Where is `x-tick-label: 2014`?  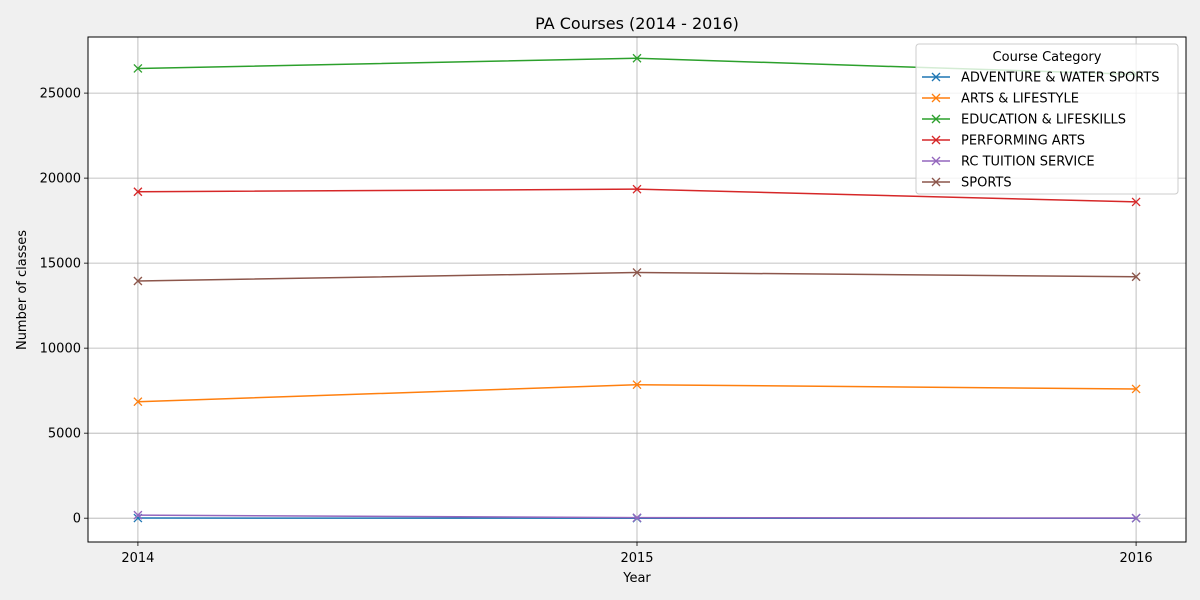
x-tick-label: 2014 is located at coordinates (137, 558).